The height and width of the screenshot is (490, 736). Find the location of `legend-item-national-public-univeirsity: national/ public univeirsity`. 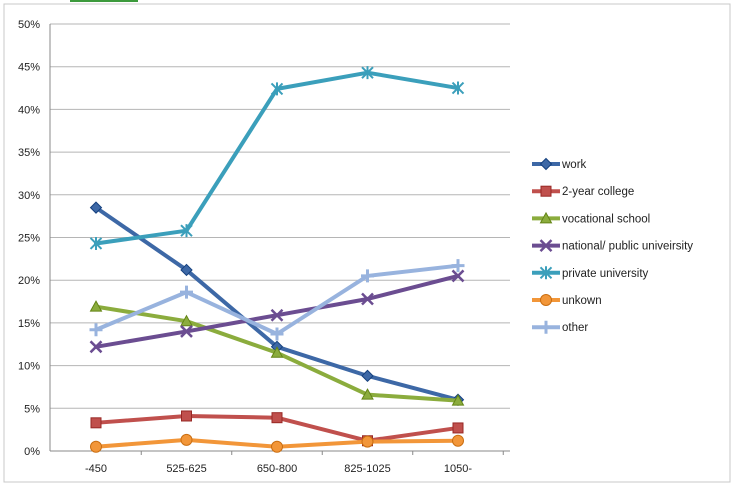

legend-item-national-public-univeirsity: national/ public univeirsity is located at coordinates (612, 246).